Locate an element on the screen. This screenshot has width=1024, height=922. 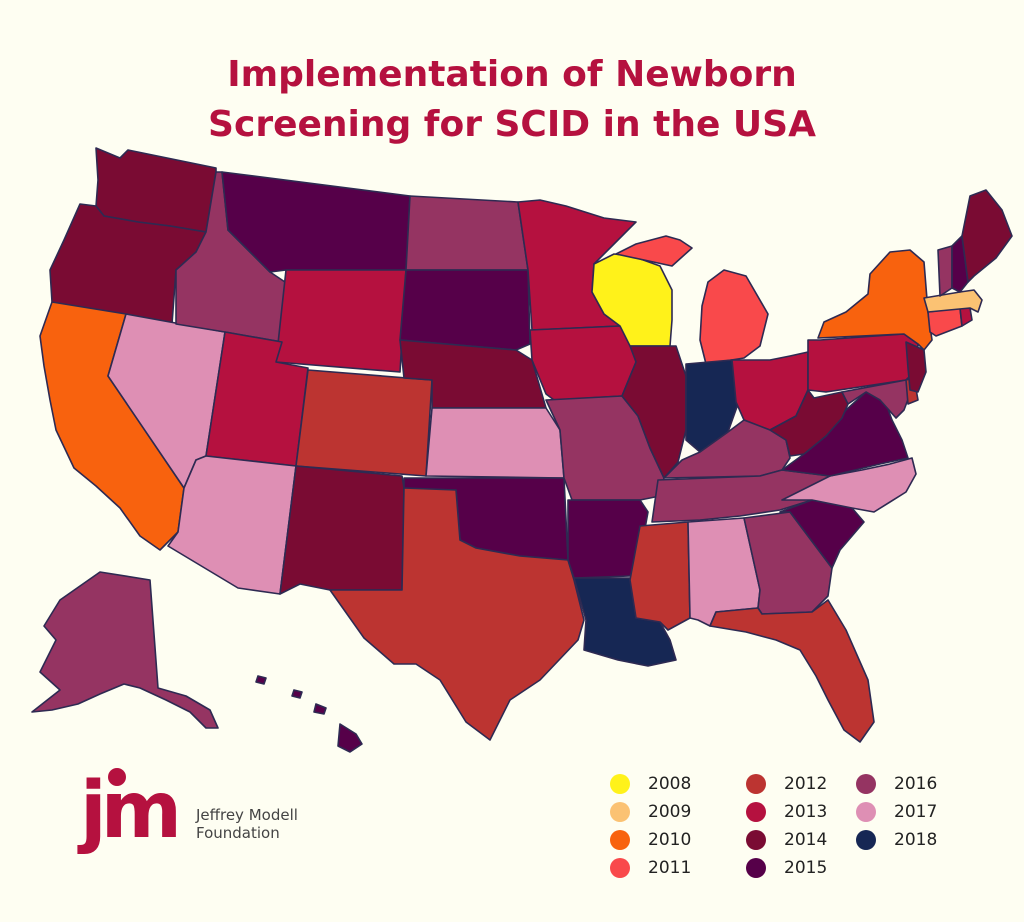
legend-item-2018: 2018 is located at coordinates (896, 840).